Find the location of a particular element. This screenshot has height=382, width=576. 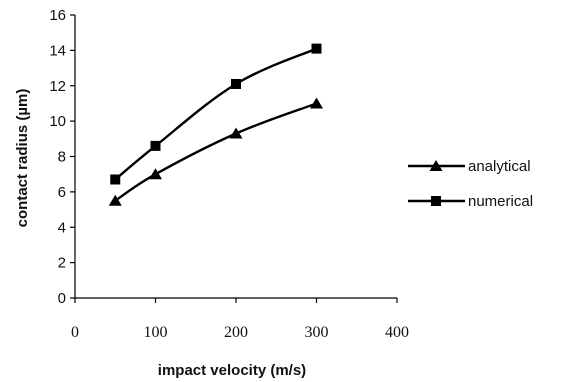

y-axis-ticks: 0 2 4 6 8 10 12 14 16 is located at coordinates (62, 157).